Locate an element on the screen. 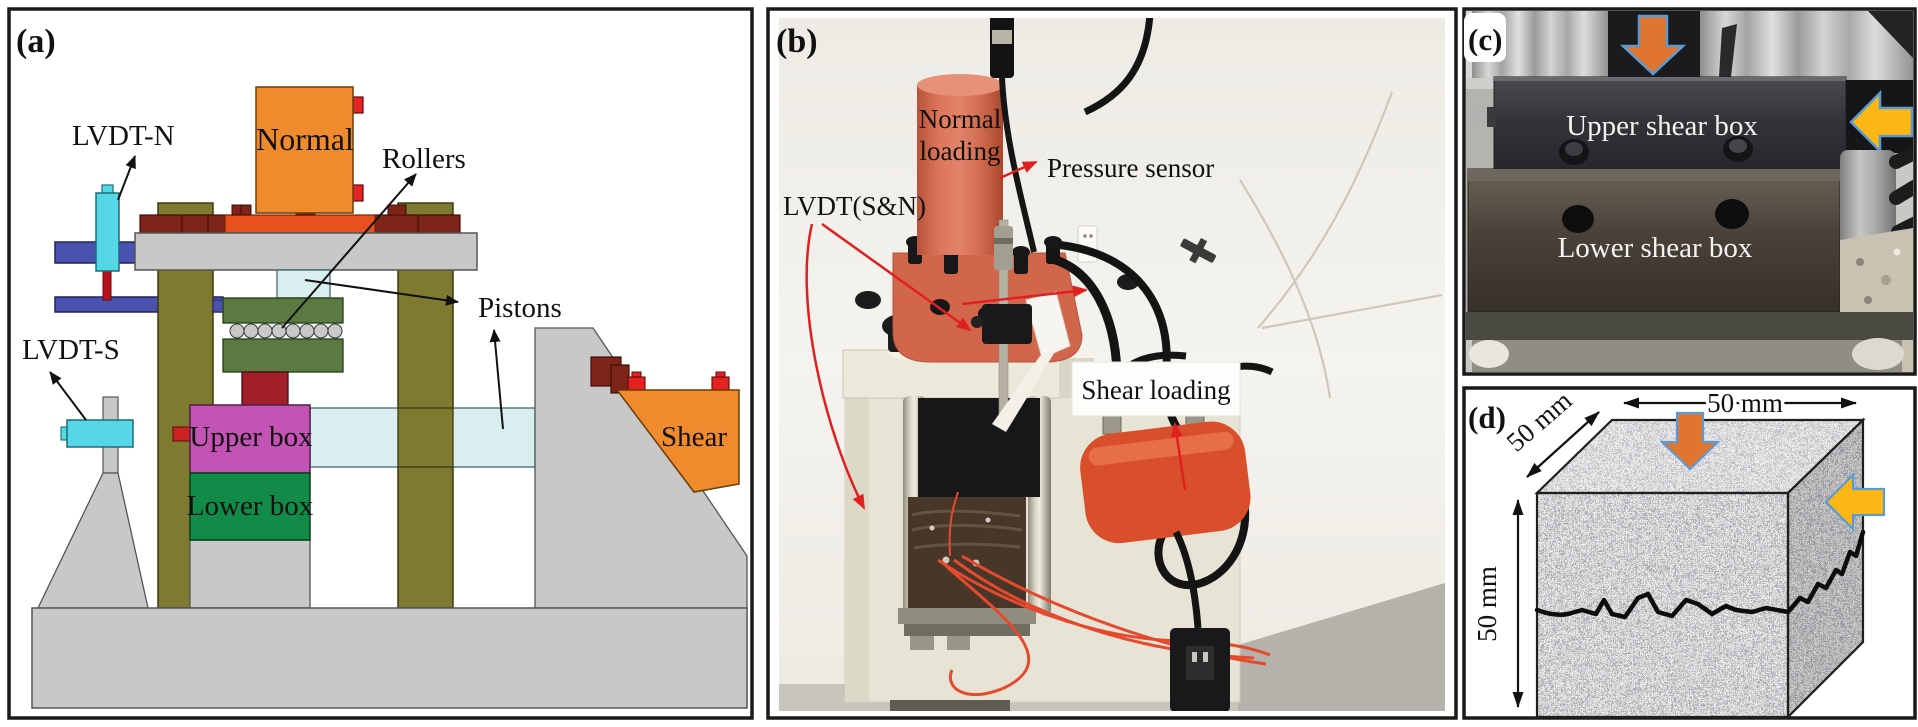  panel-b-annotation-arrows is located at coordinates (996, 335).